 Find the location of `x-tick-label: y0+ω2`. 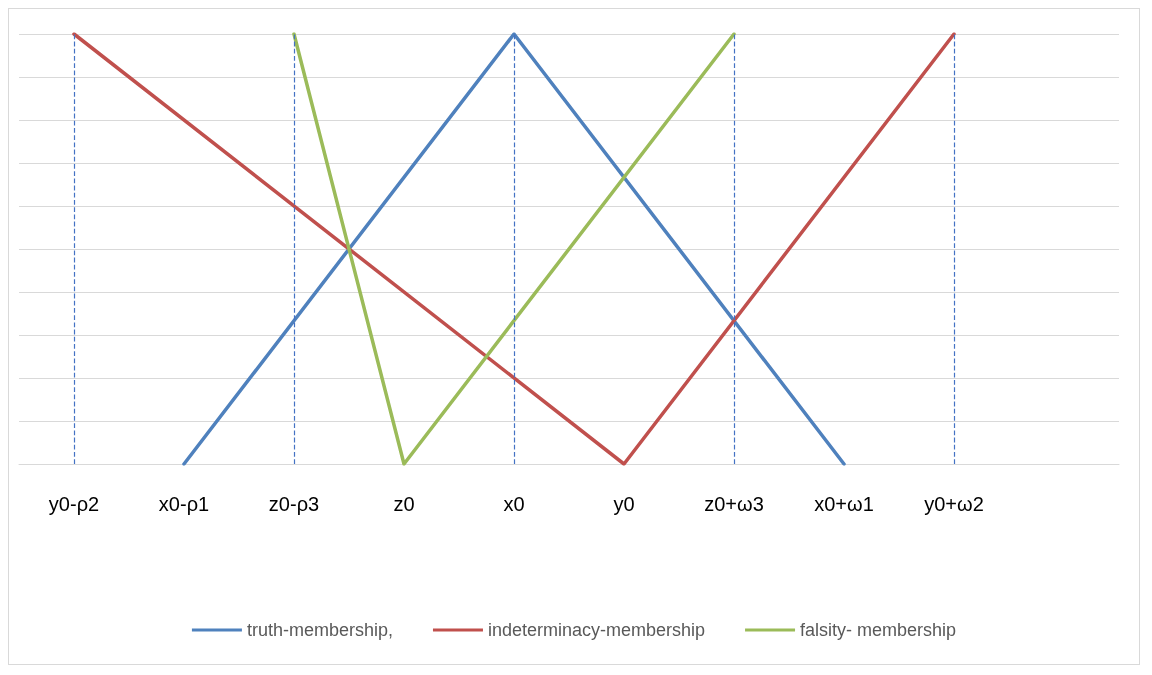

x-tick-label: y0+ω2 is located at coordinates (954, 504).